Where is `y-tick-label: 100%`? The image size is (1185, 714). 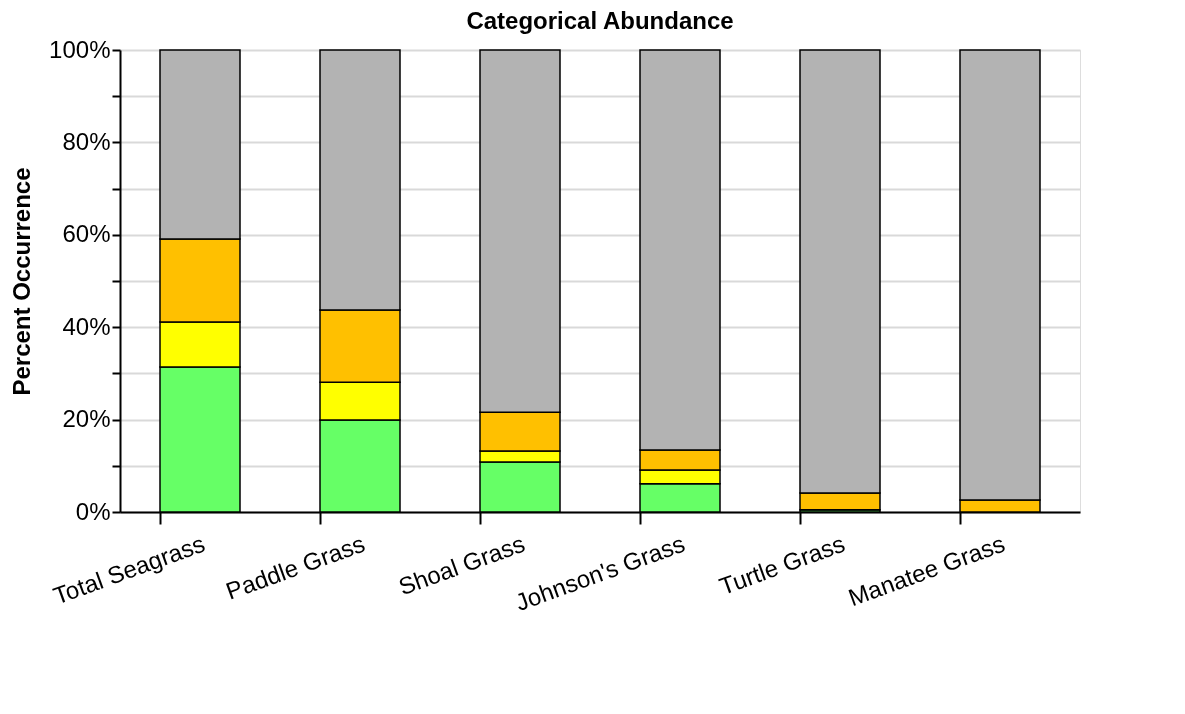 y-tick-label: 100% is located at coordinates (80, 49).